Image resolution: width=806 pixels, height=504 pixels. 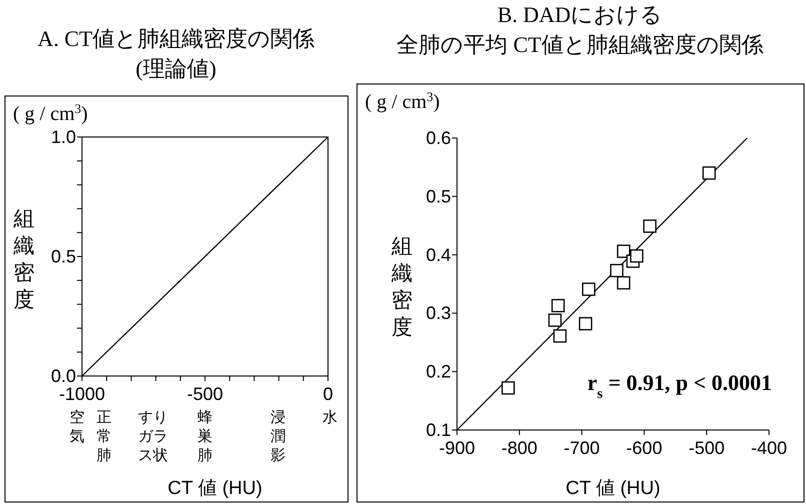 I want to click on x-tick-label: -1000, so click(x=82, y=394).